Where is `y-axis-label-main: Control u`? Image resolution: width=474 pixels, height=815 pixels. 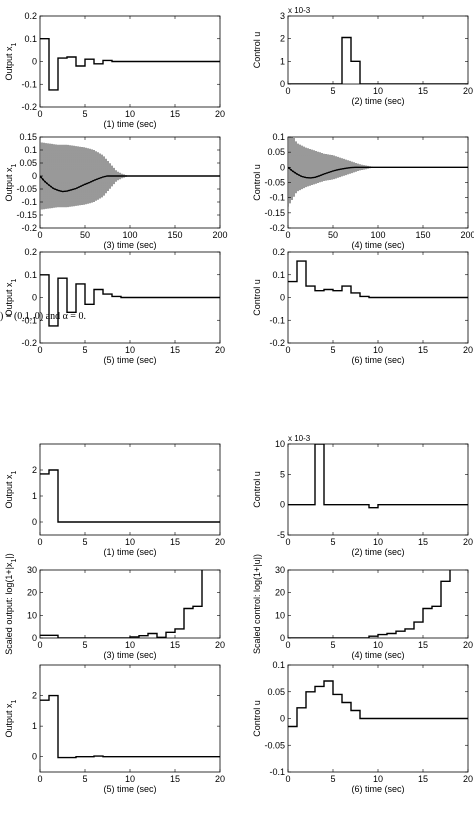 y-axis-label-main: Control u is located at coordinates (257, 489).